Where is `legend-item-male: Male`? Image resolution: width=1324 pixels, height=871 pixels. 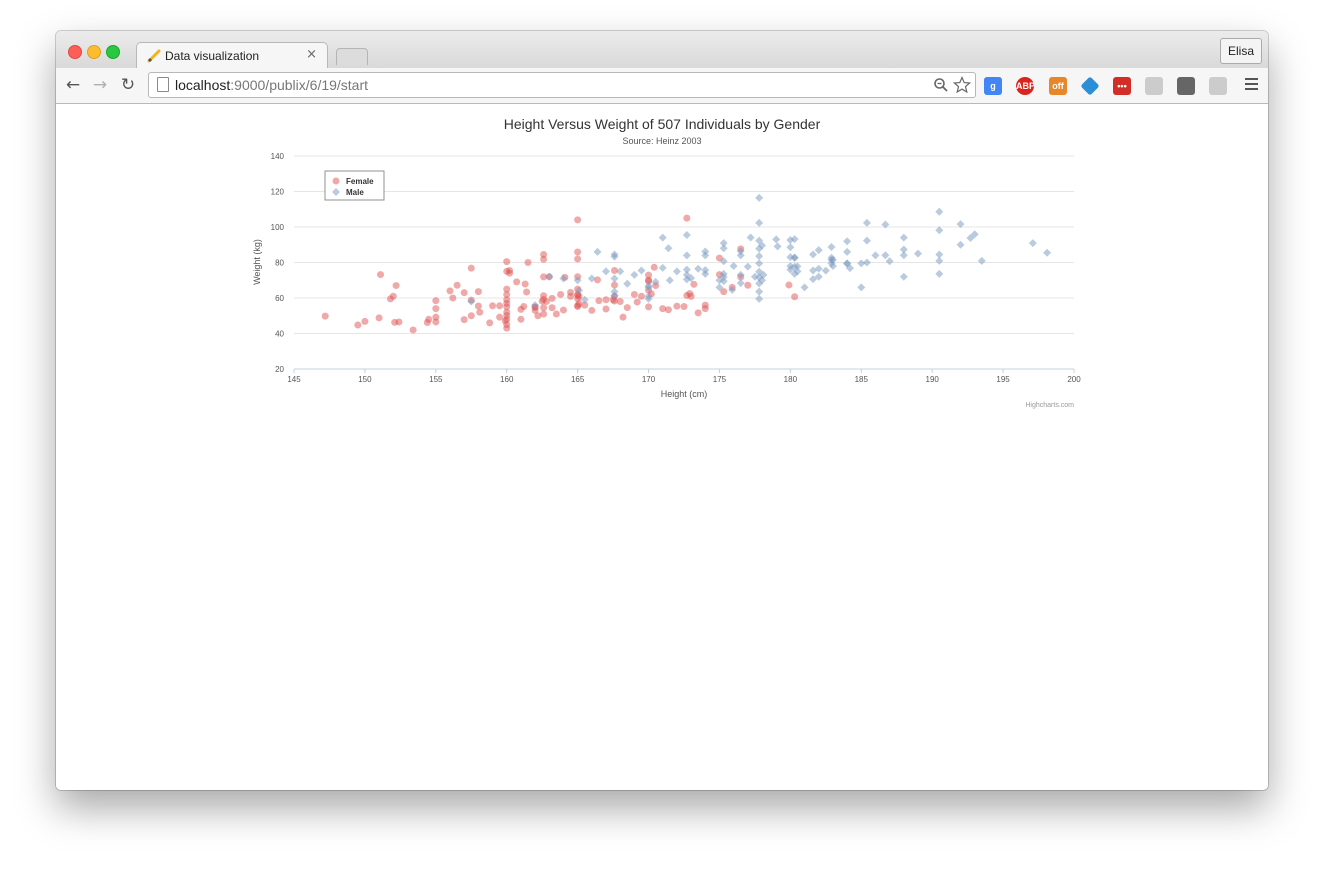
legend-item-male: Male is located at coordinates (355, 192).